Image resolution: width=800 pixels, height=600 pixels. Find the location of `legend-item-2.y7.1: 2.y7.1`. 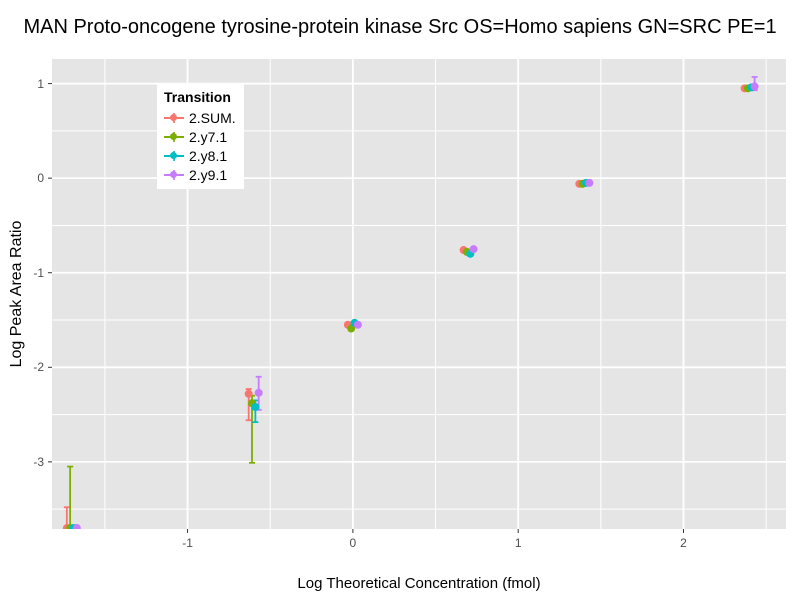

legend-item-2.y7.1: 2.y7.1 is located at coordinates (200, 136).